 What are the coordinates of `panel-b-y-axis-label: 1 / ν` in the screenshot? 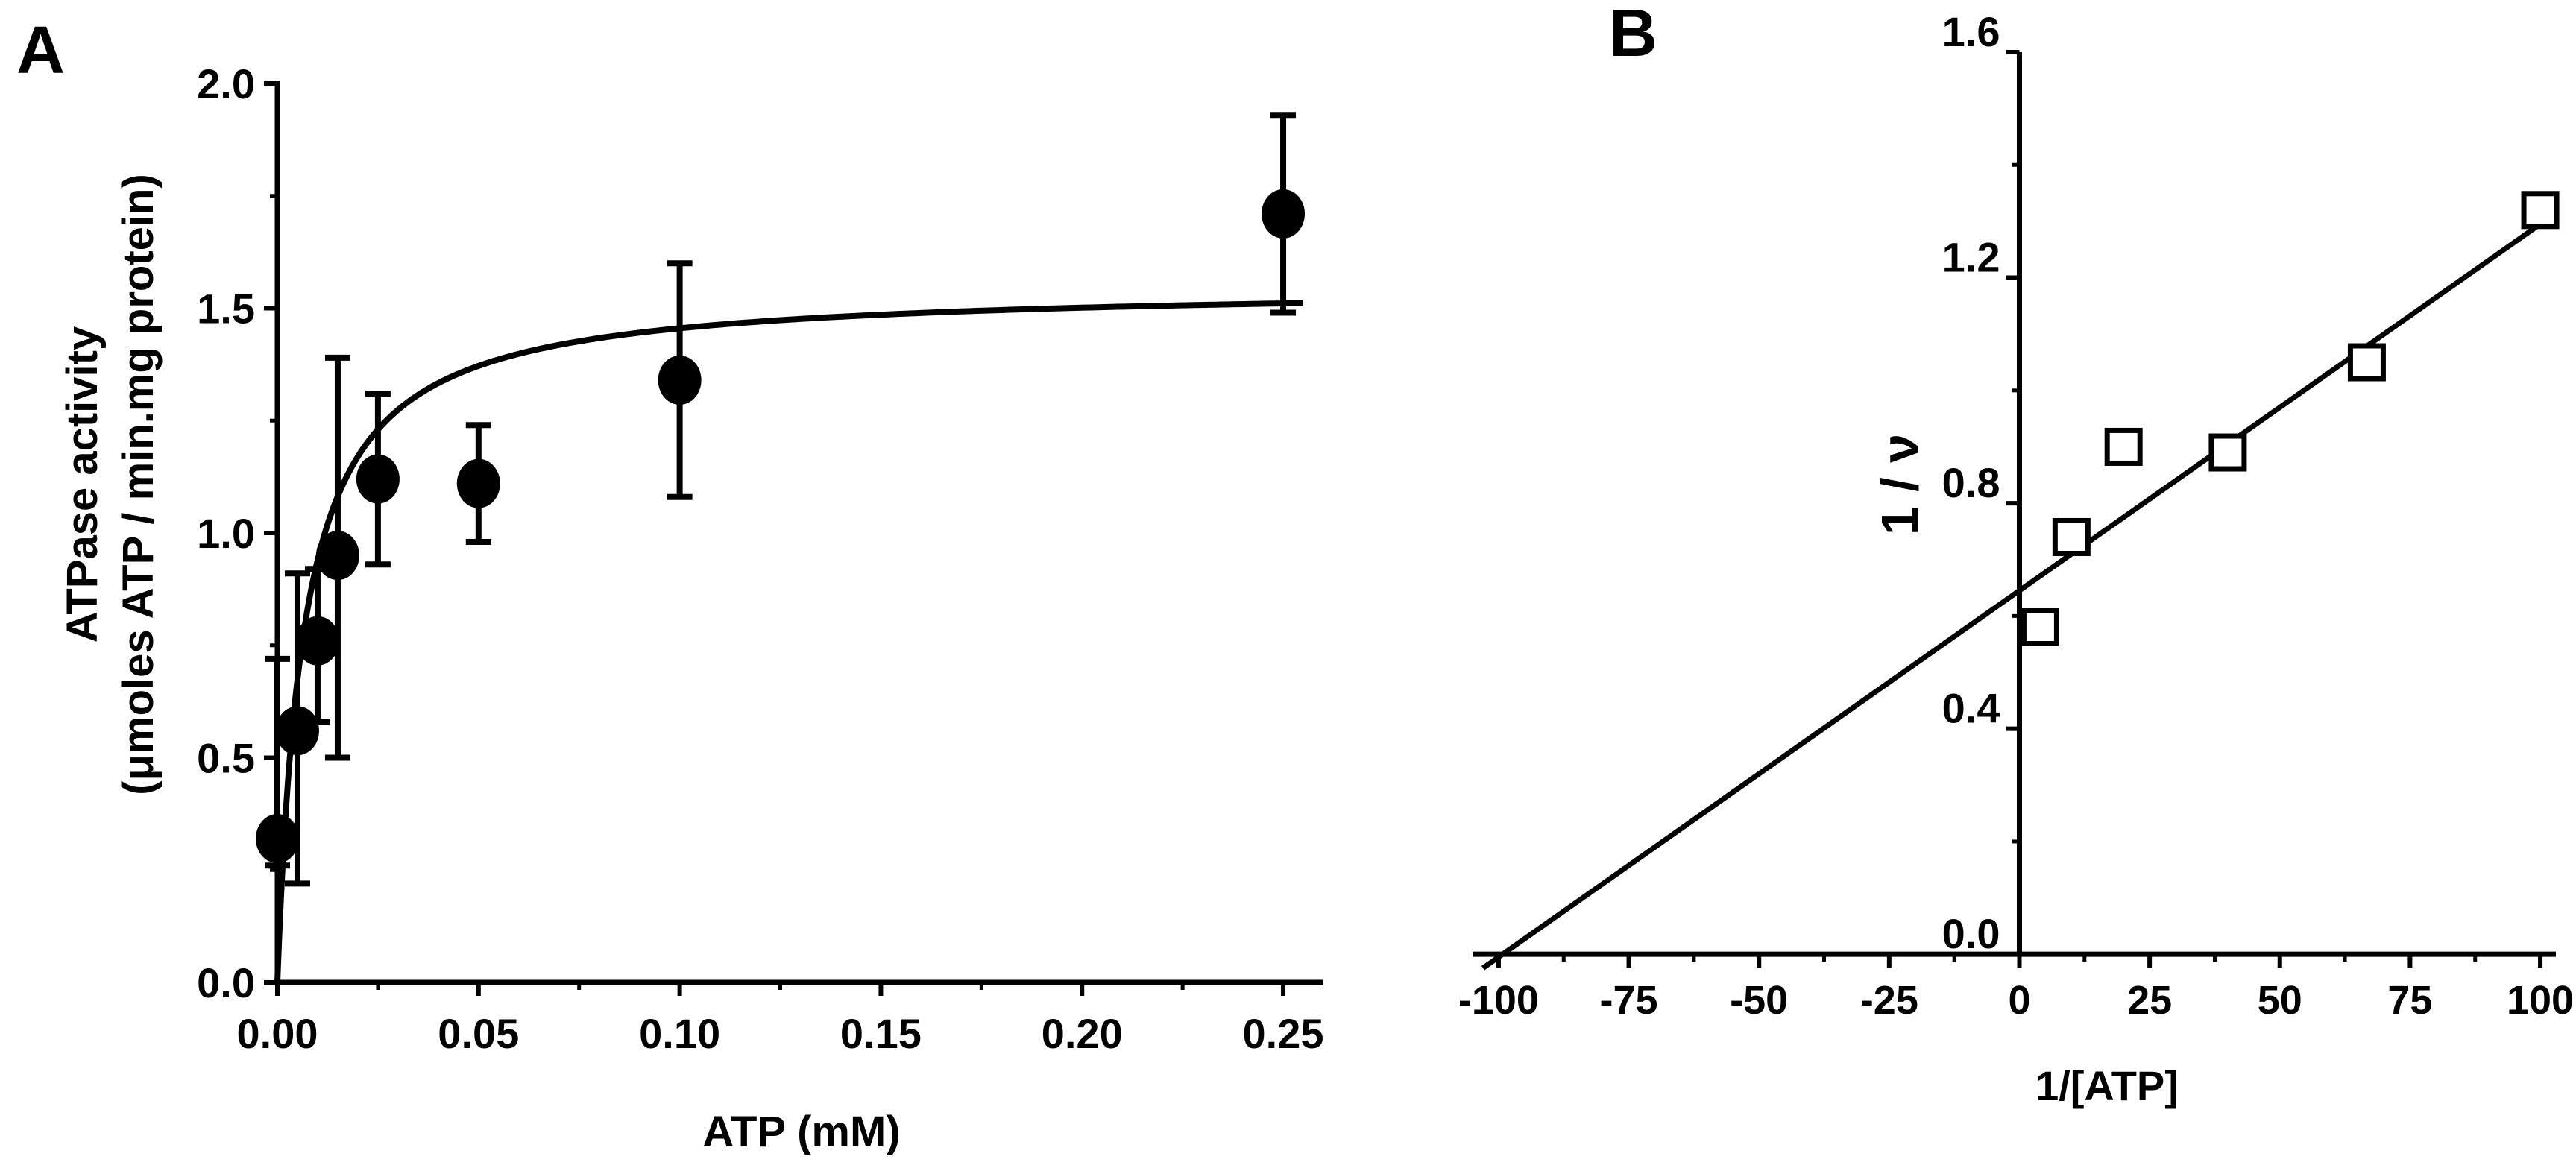 It's located at (1900, 484).